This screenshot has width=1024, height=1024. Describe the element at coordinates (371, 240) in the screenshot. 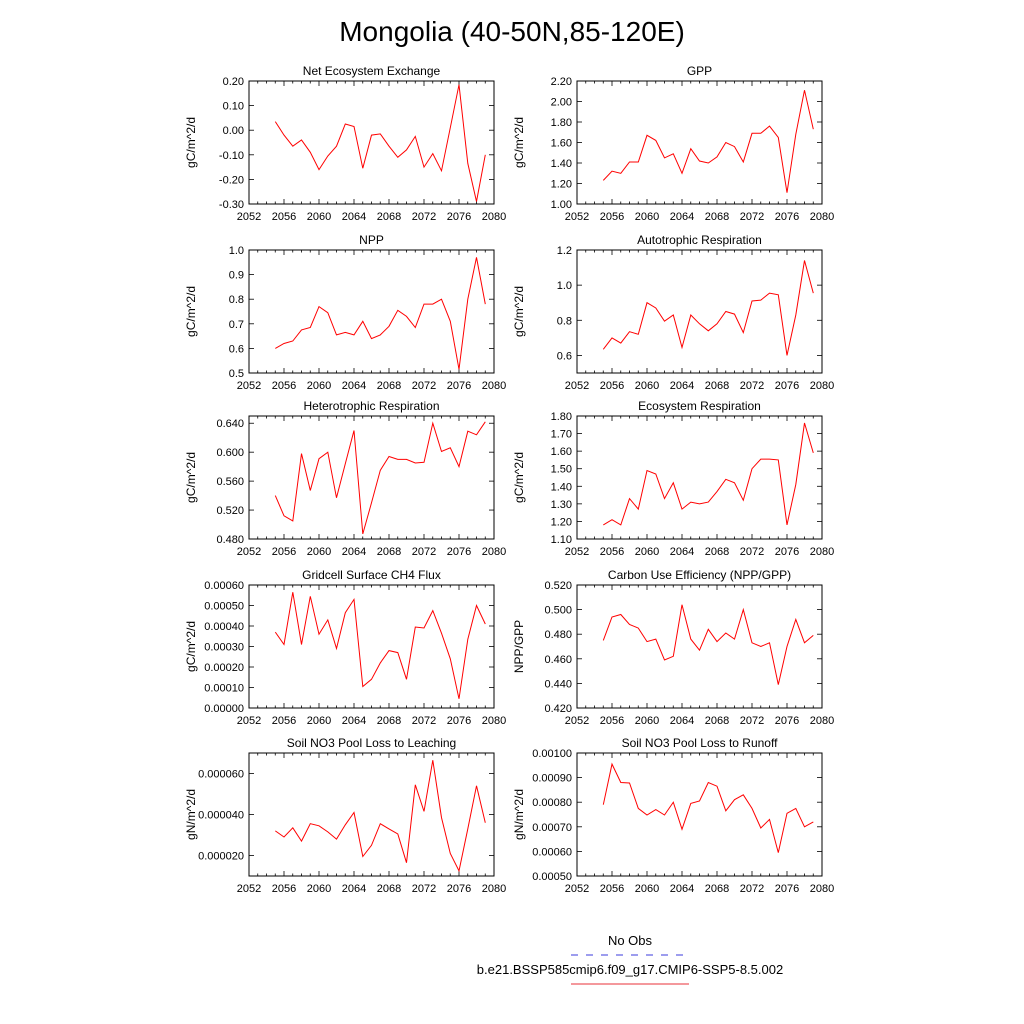

I see `panel-title: NPP` at that location.